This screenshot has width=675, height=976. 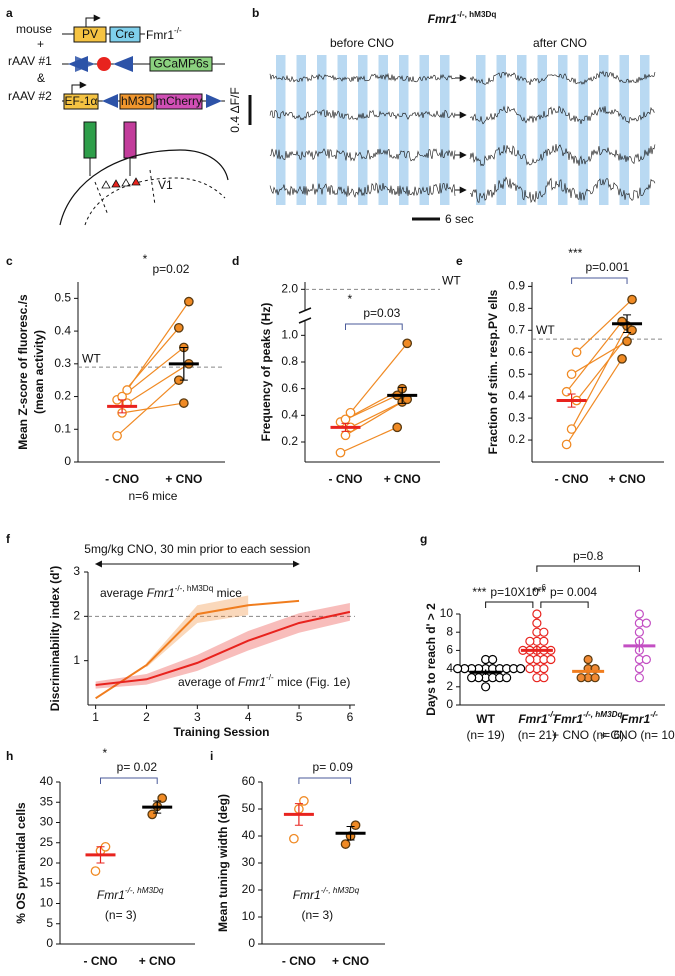 What do you see at coordinates (208, 682) in the screenshot?
I see `series-label-part: average of` at bounding box center [208, 682].